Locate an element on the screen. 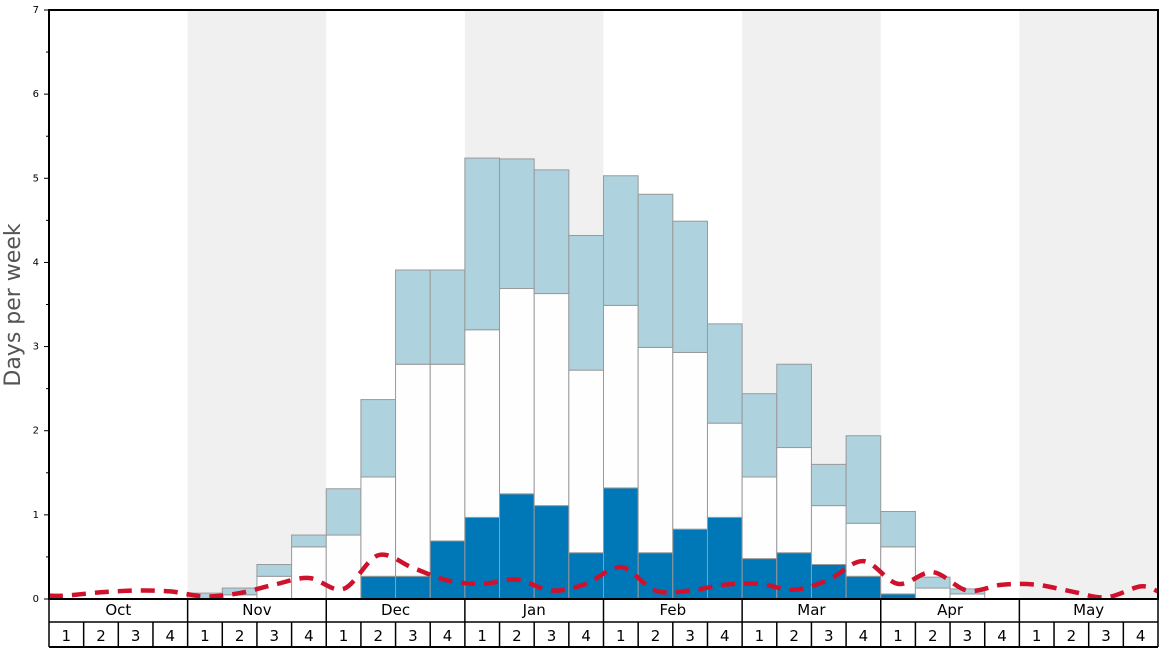  trend-line is located at coordinates (603, 576).